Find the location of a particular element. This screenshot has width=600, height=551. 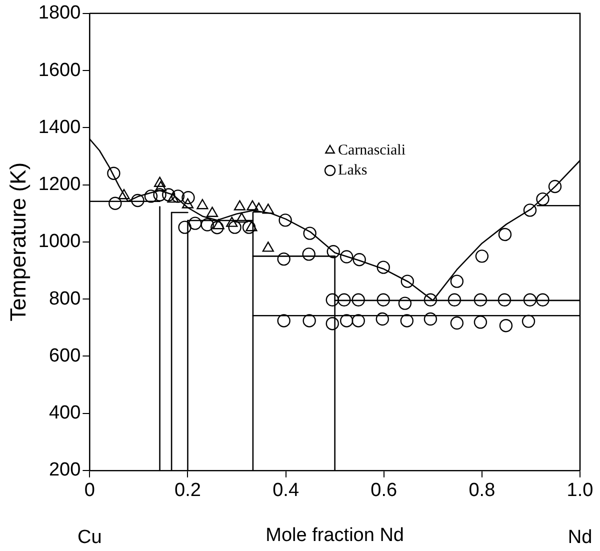

y-tick-label: 400 is located at coordinates (64, 413).